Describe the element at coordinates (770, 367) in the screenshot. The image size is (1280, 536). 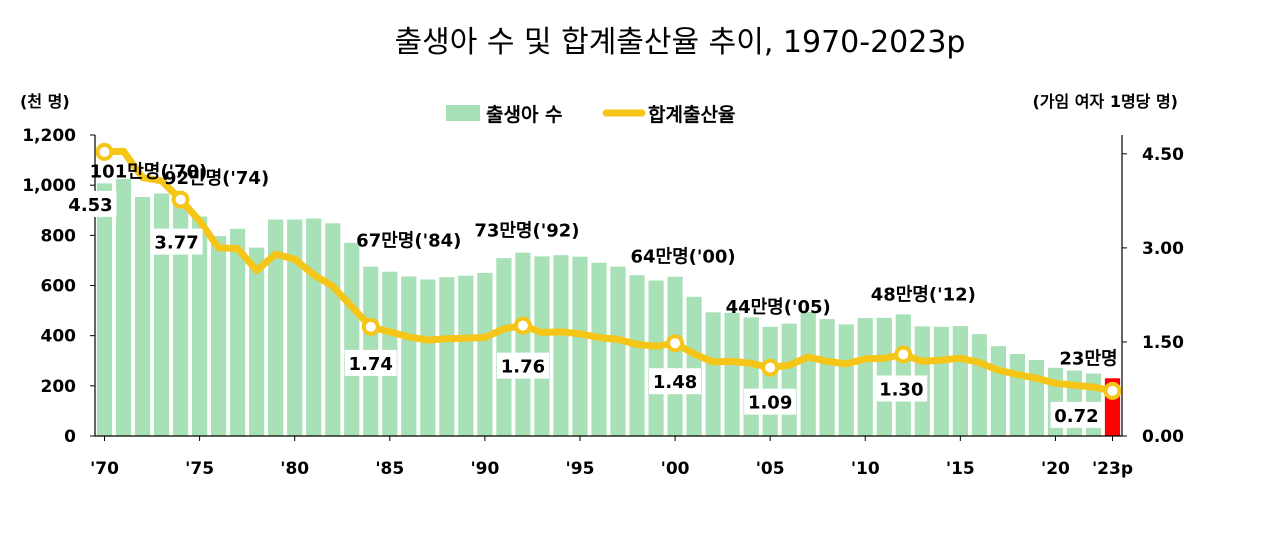
I see `fertility-marker-2005` at that location.